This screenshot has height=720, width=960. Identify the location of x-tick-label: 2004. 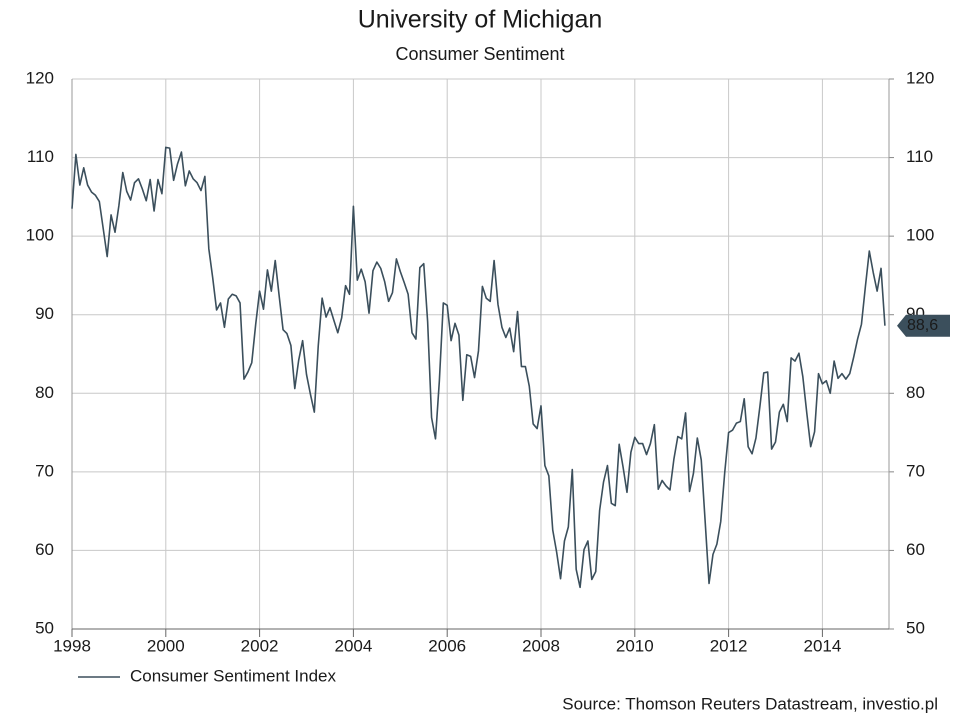
(353, 645).